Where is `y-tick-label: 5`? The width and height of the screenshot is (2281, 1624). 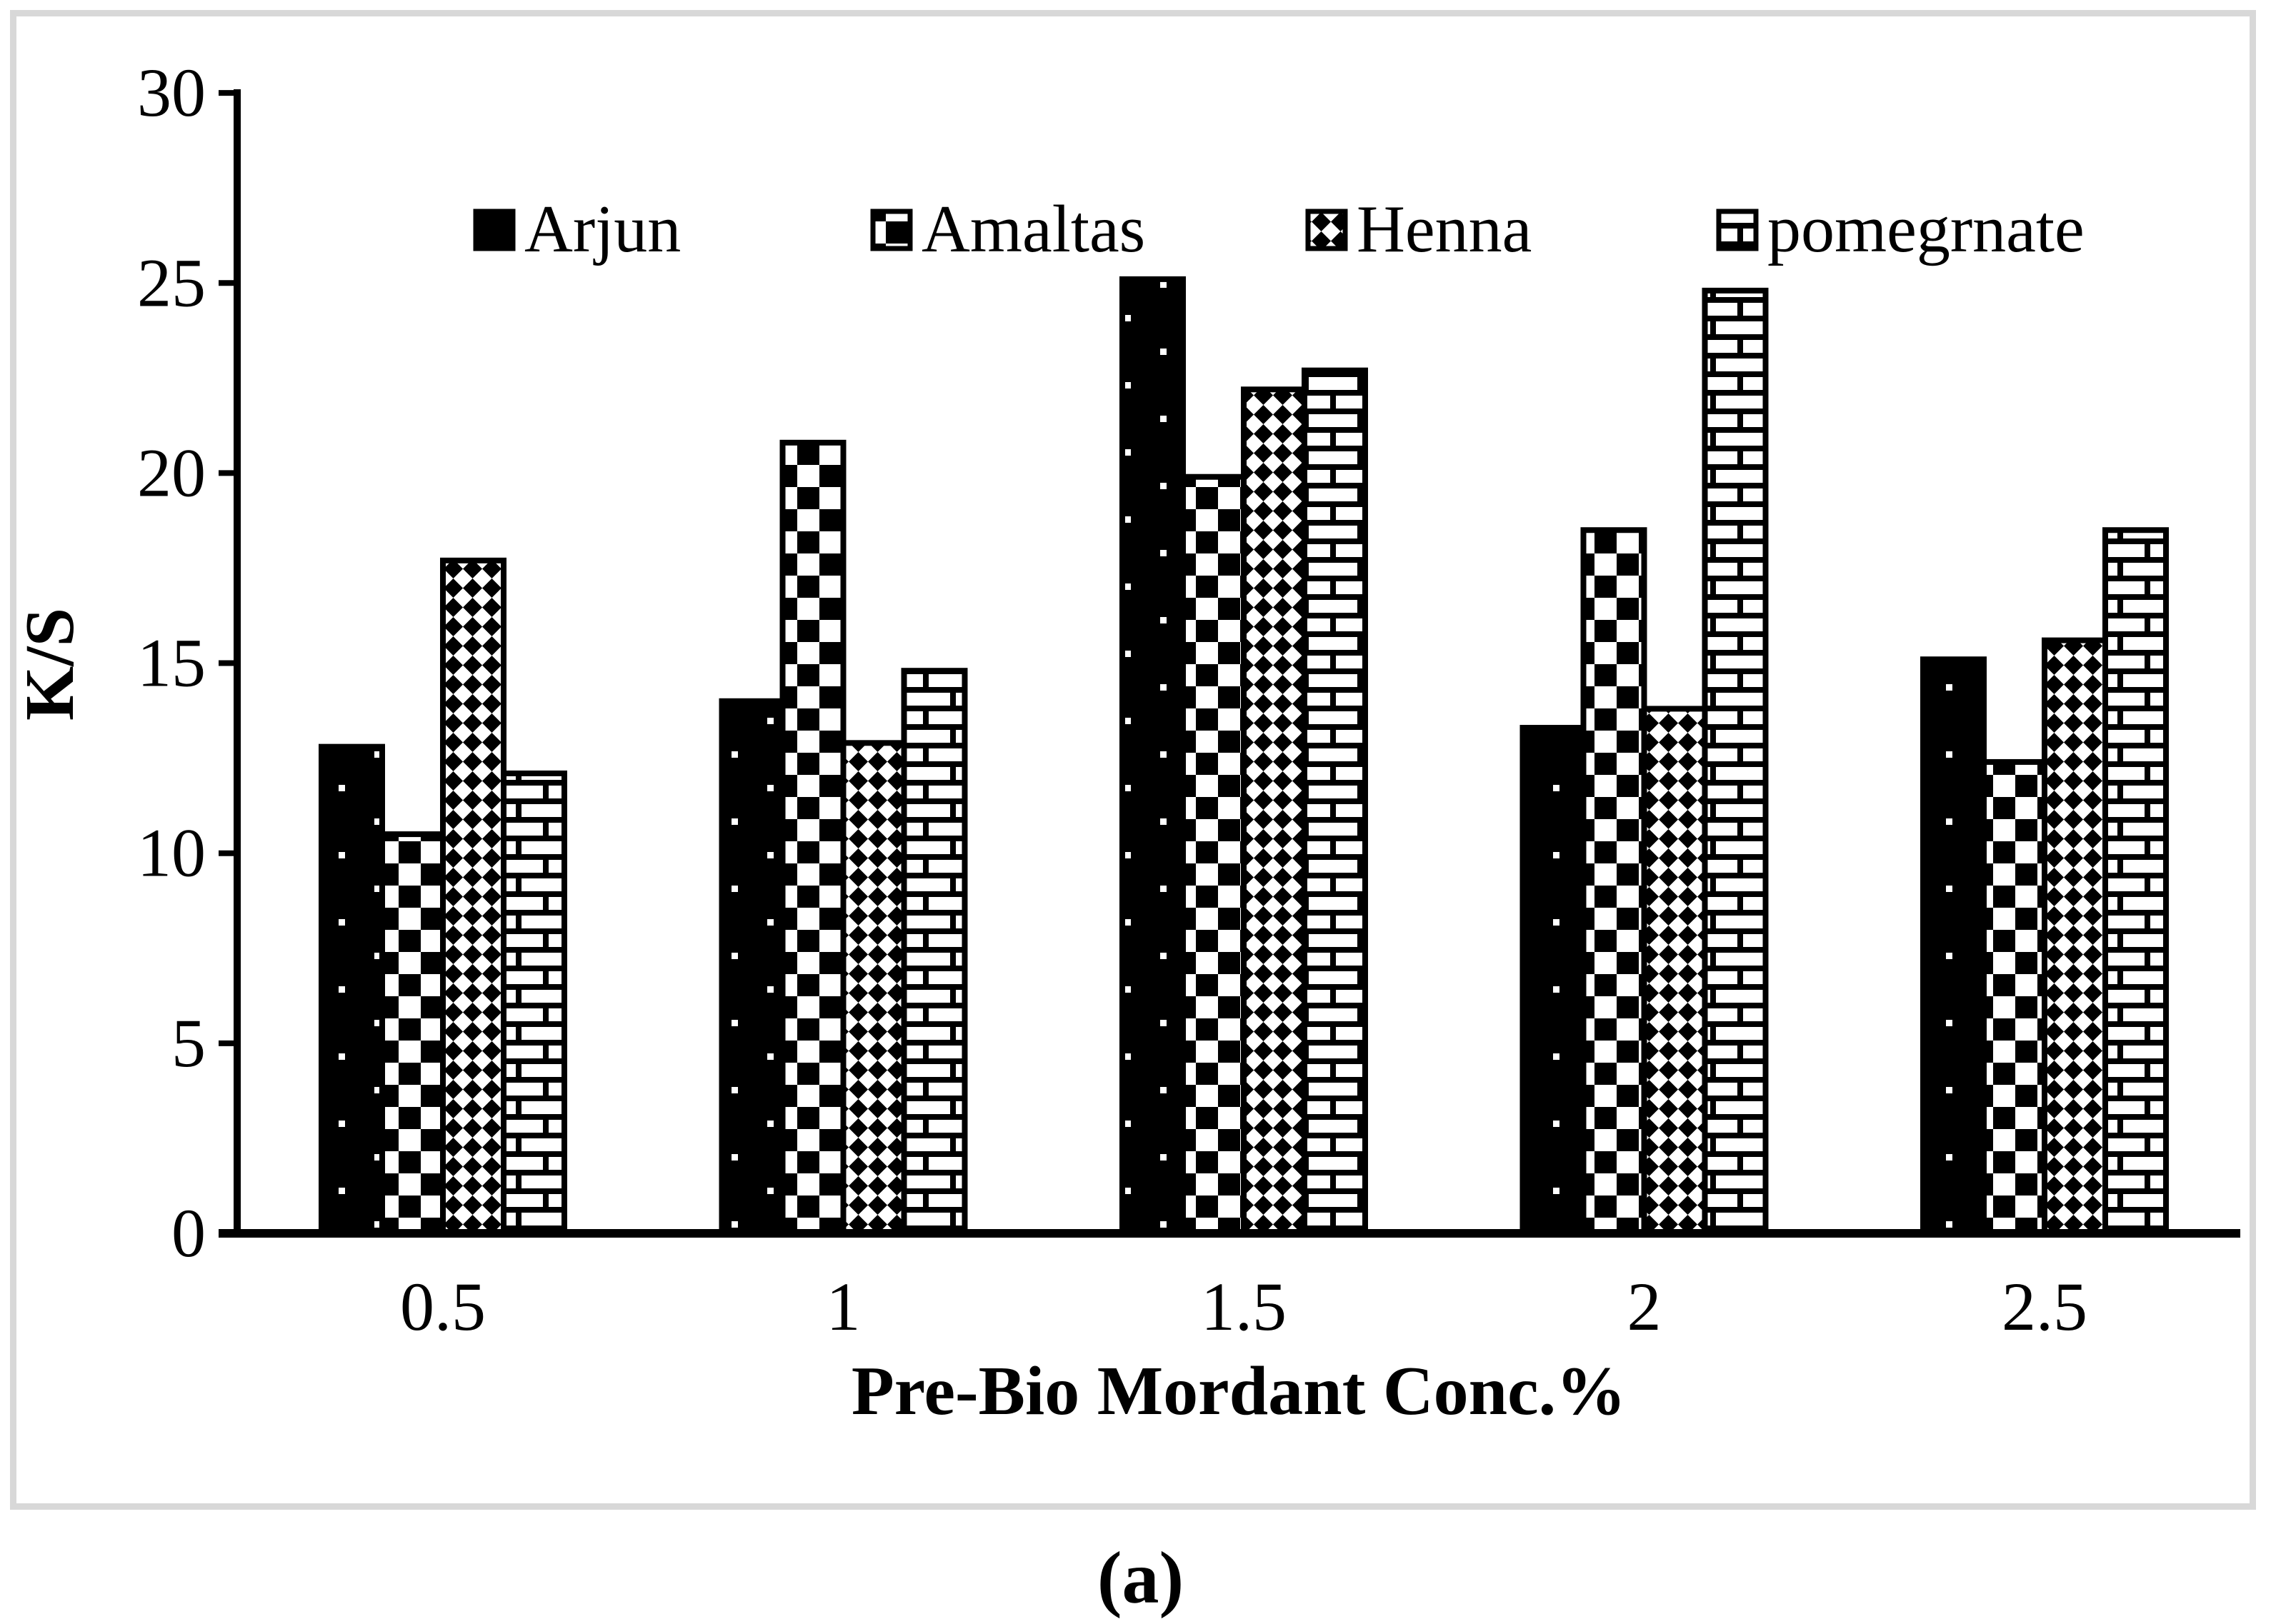
y-tick-label: 5 is located at coordinates (189, 1043).